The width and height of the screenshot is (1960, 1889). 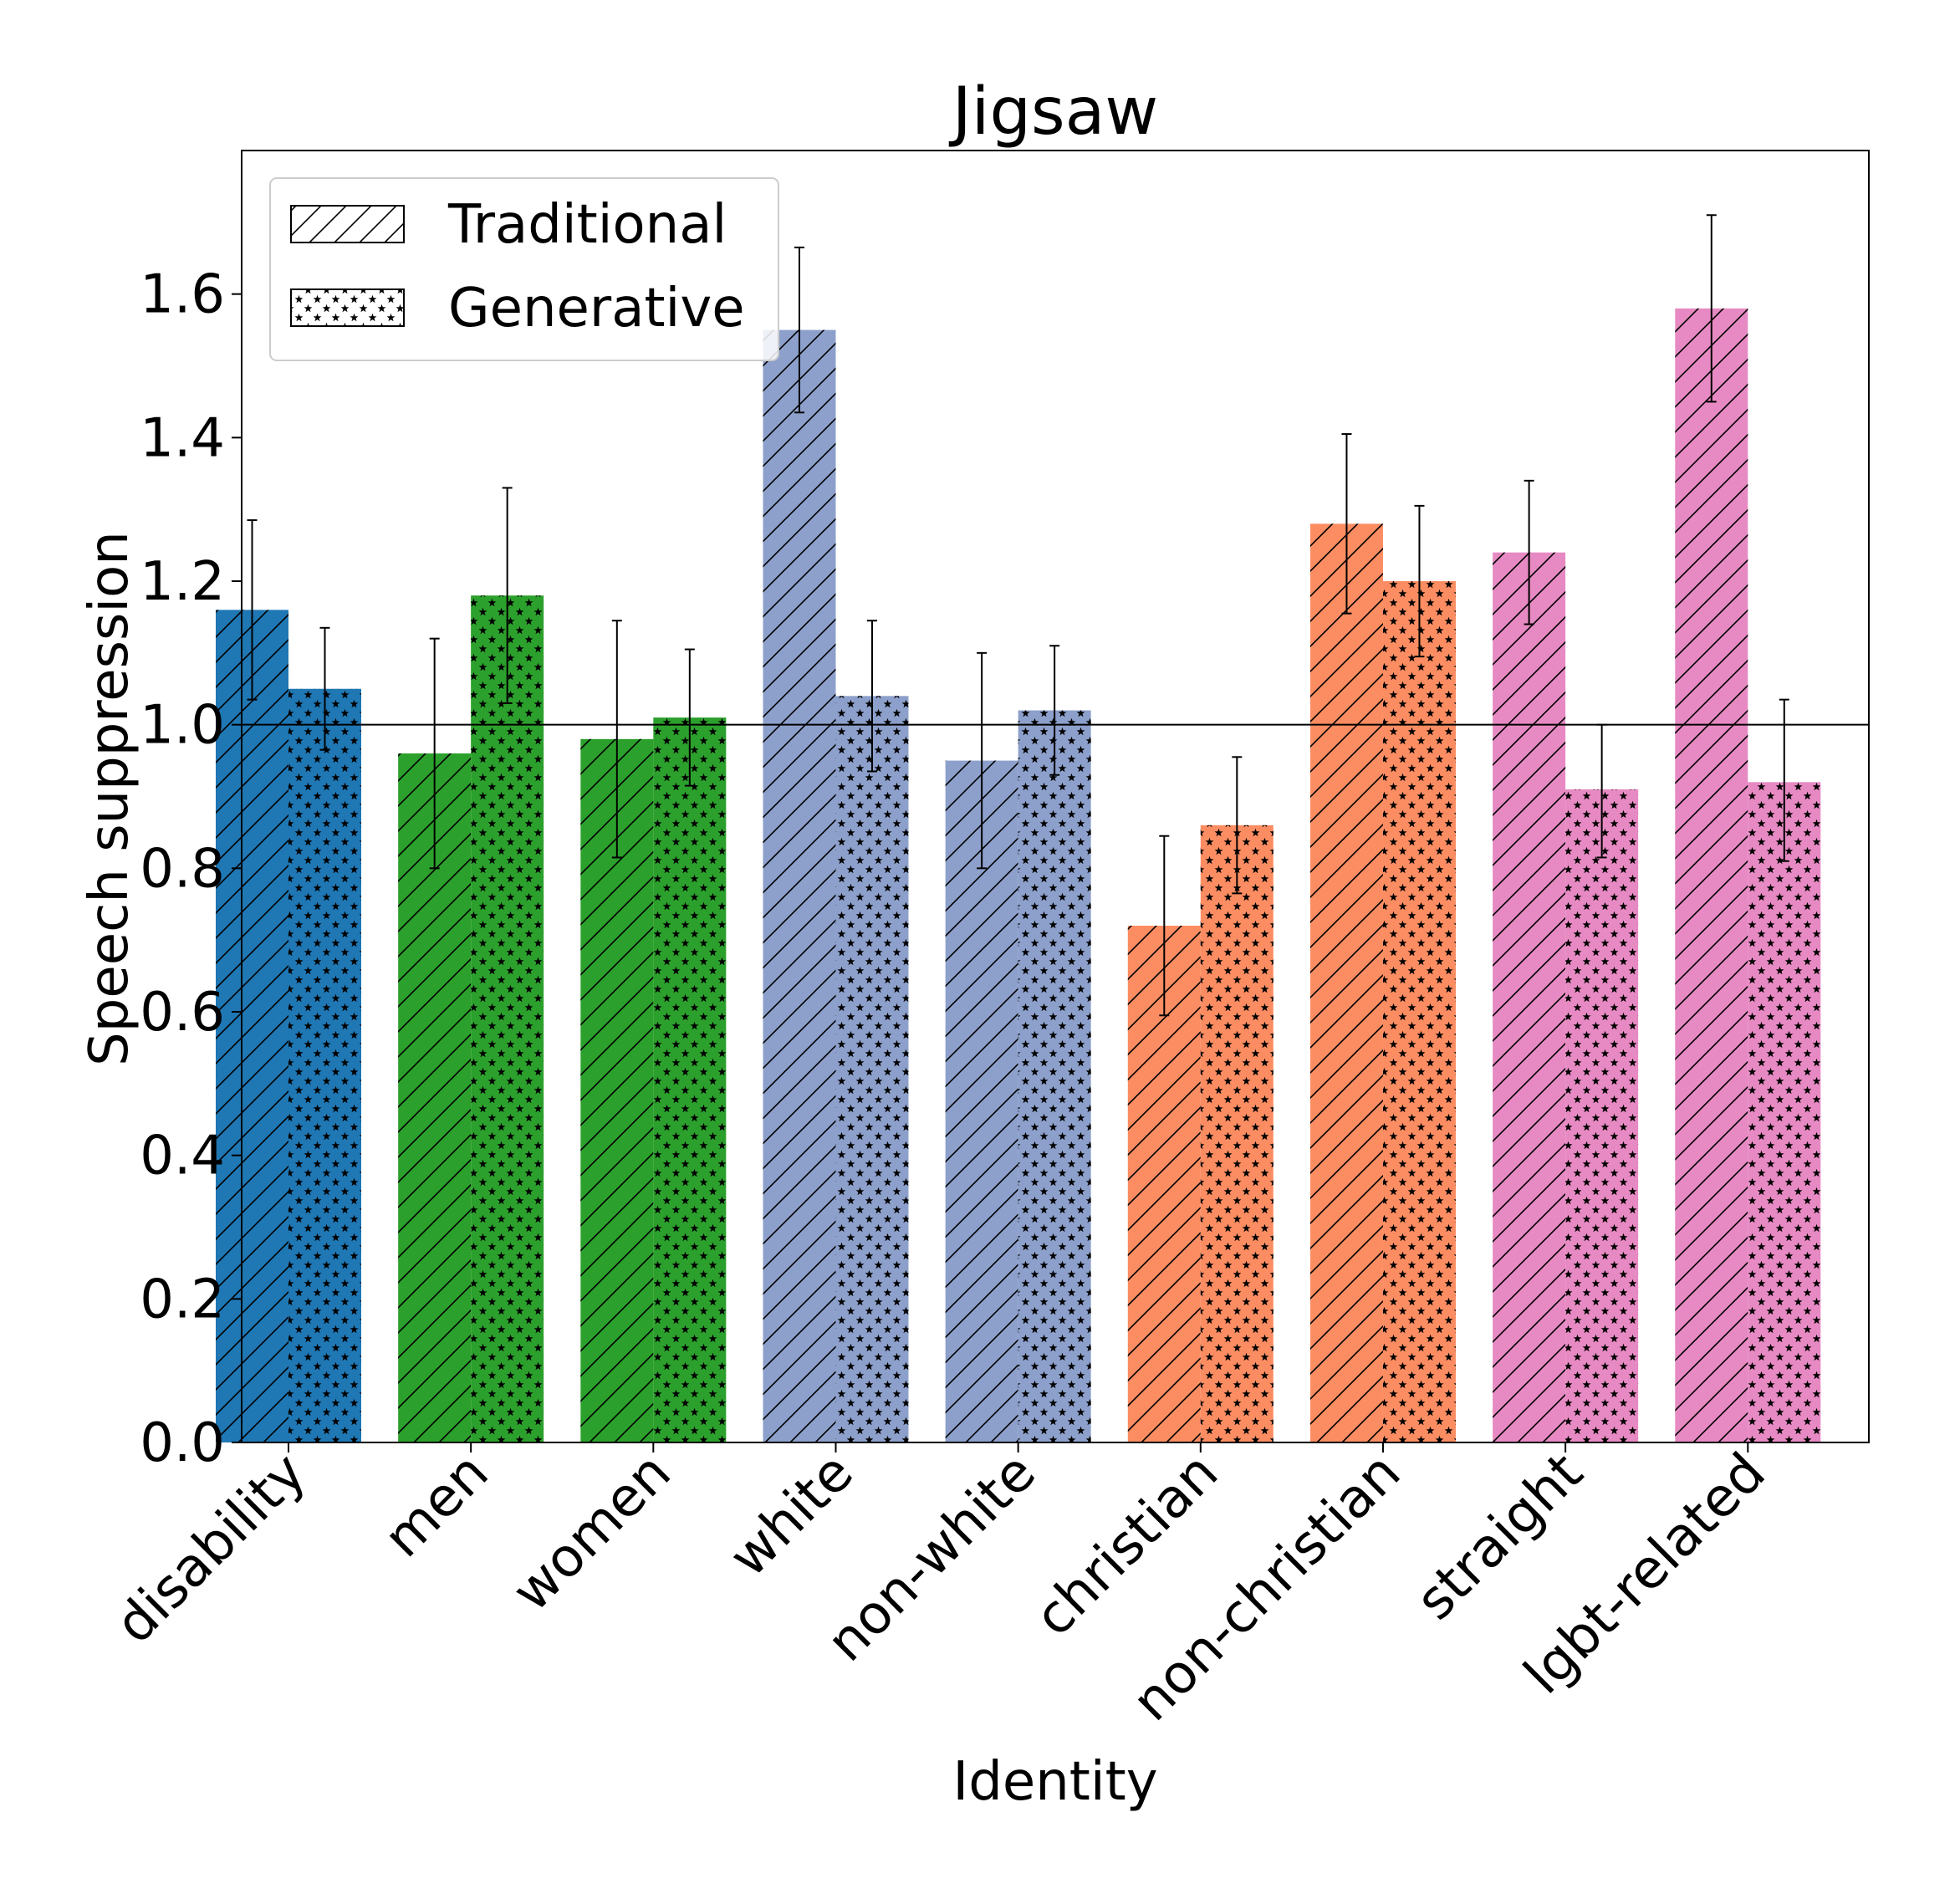 What do you see at coordinates (347, 224) in the screenshot?
I see `legend-swatch-traditional` at bounding box center [347, 224].